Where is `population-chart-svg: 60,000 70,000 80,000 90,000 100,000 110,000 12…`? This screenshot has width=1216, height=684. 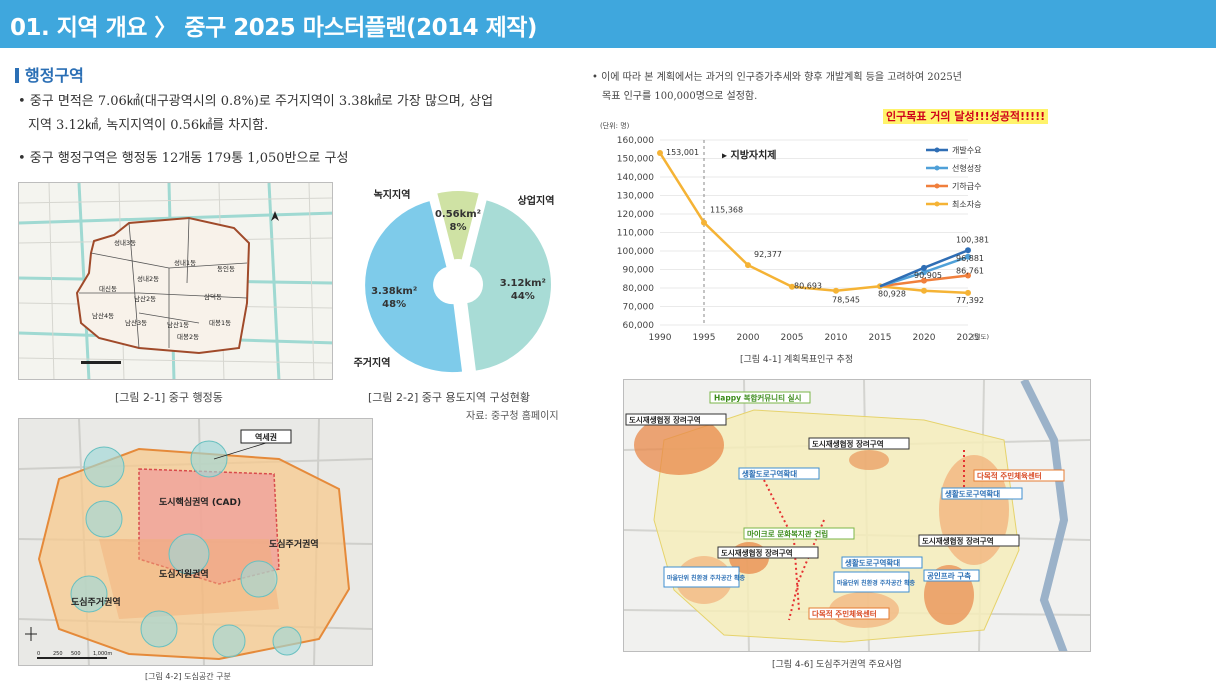 population-chart-svg: 60,000 70,000 80,000 90,000 100,000 110,000 12… is located at coordinates (794, 232).